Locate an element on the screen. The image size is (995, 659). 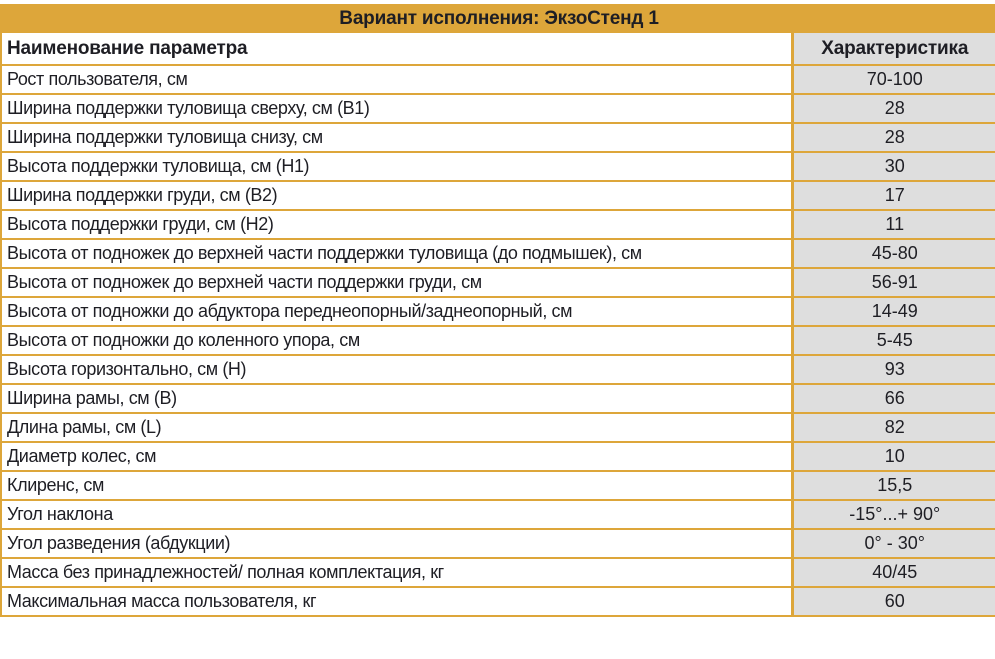
table-row: Максимальная масса пользователя, кг 60 is located at coordinates (498, 602).